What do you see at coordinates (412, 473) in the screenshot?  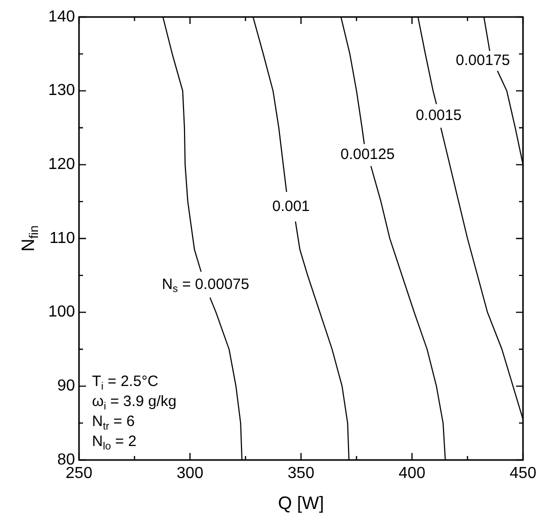 I see `x-tick-label: 400` at bounding box center [412, 473].